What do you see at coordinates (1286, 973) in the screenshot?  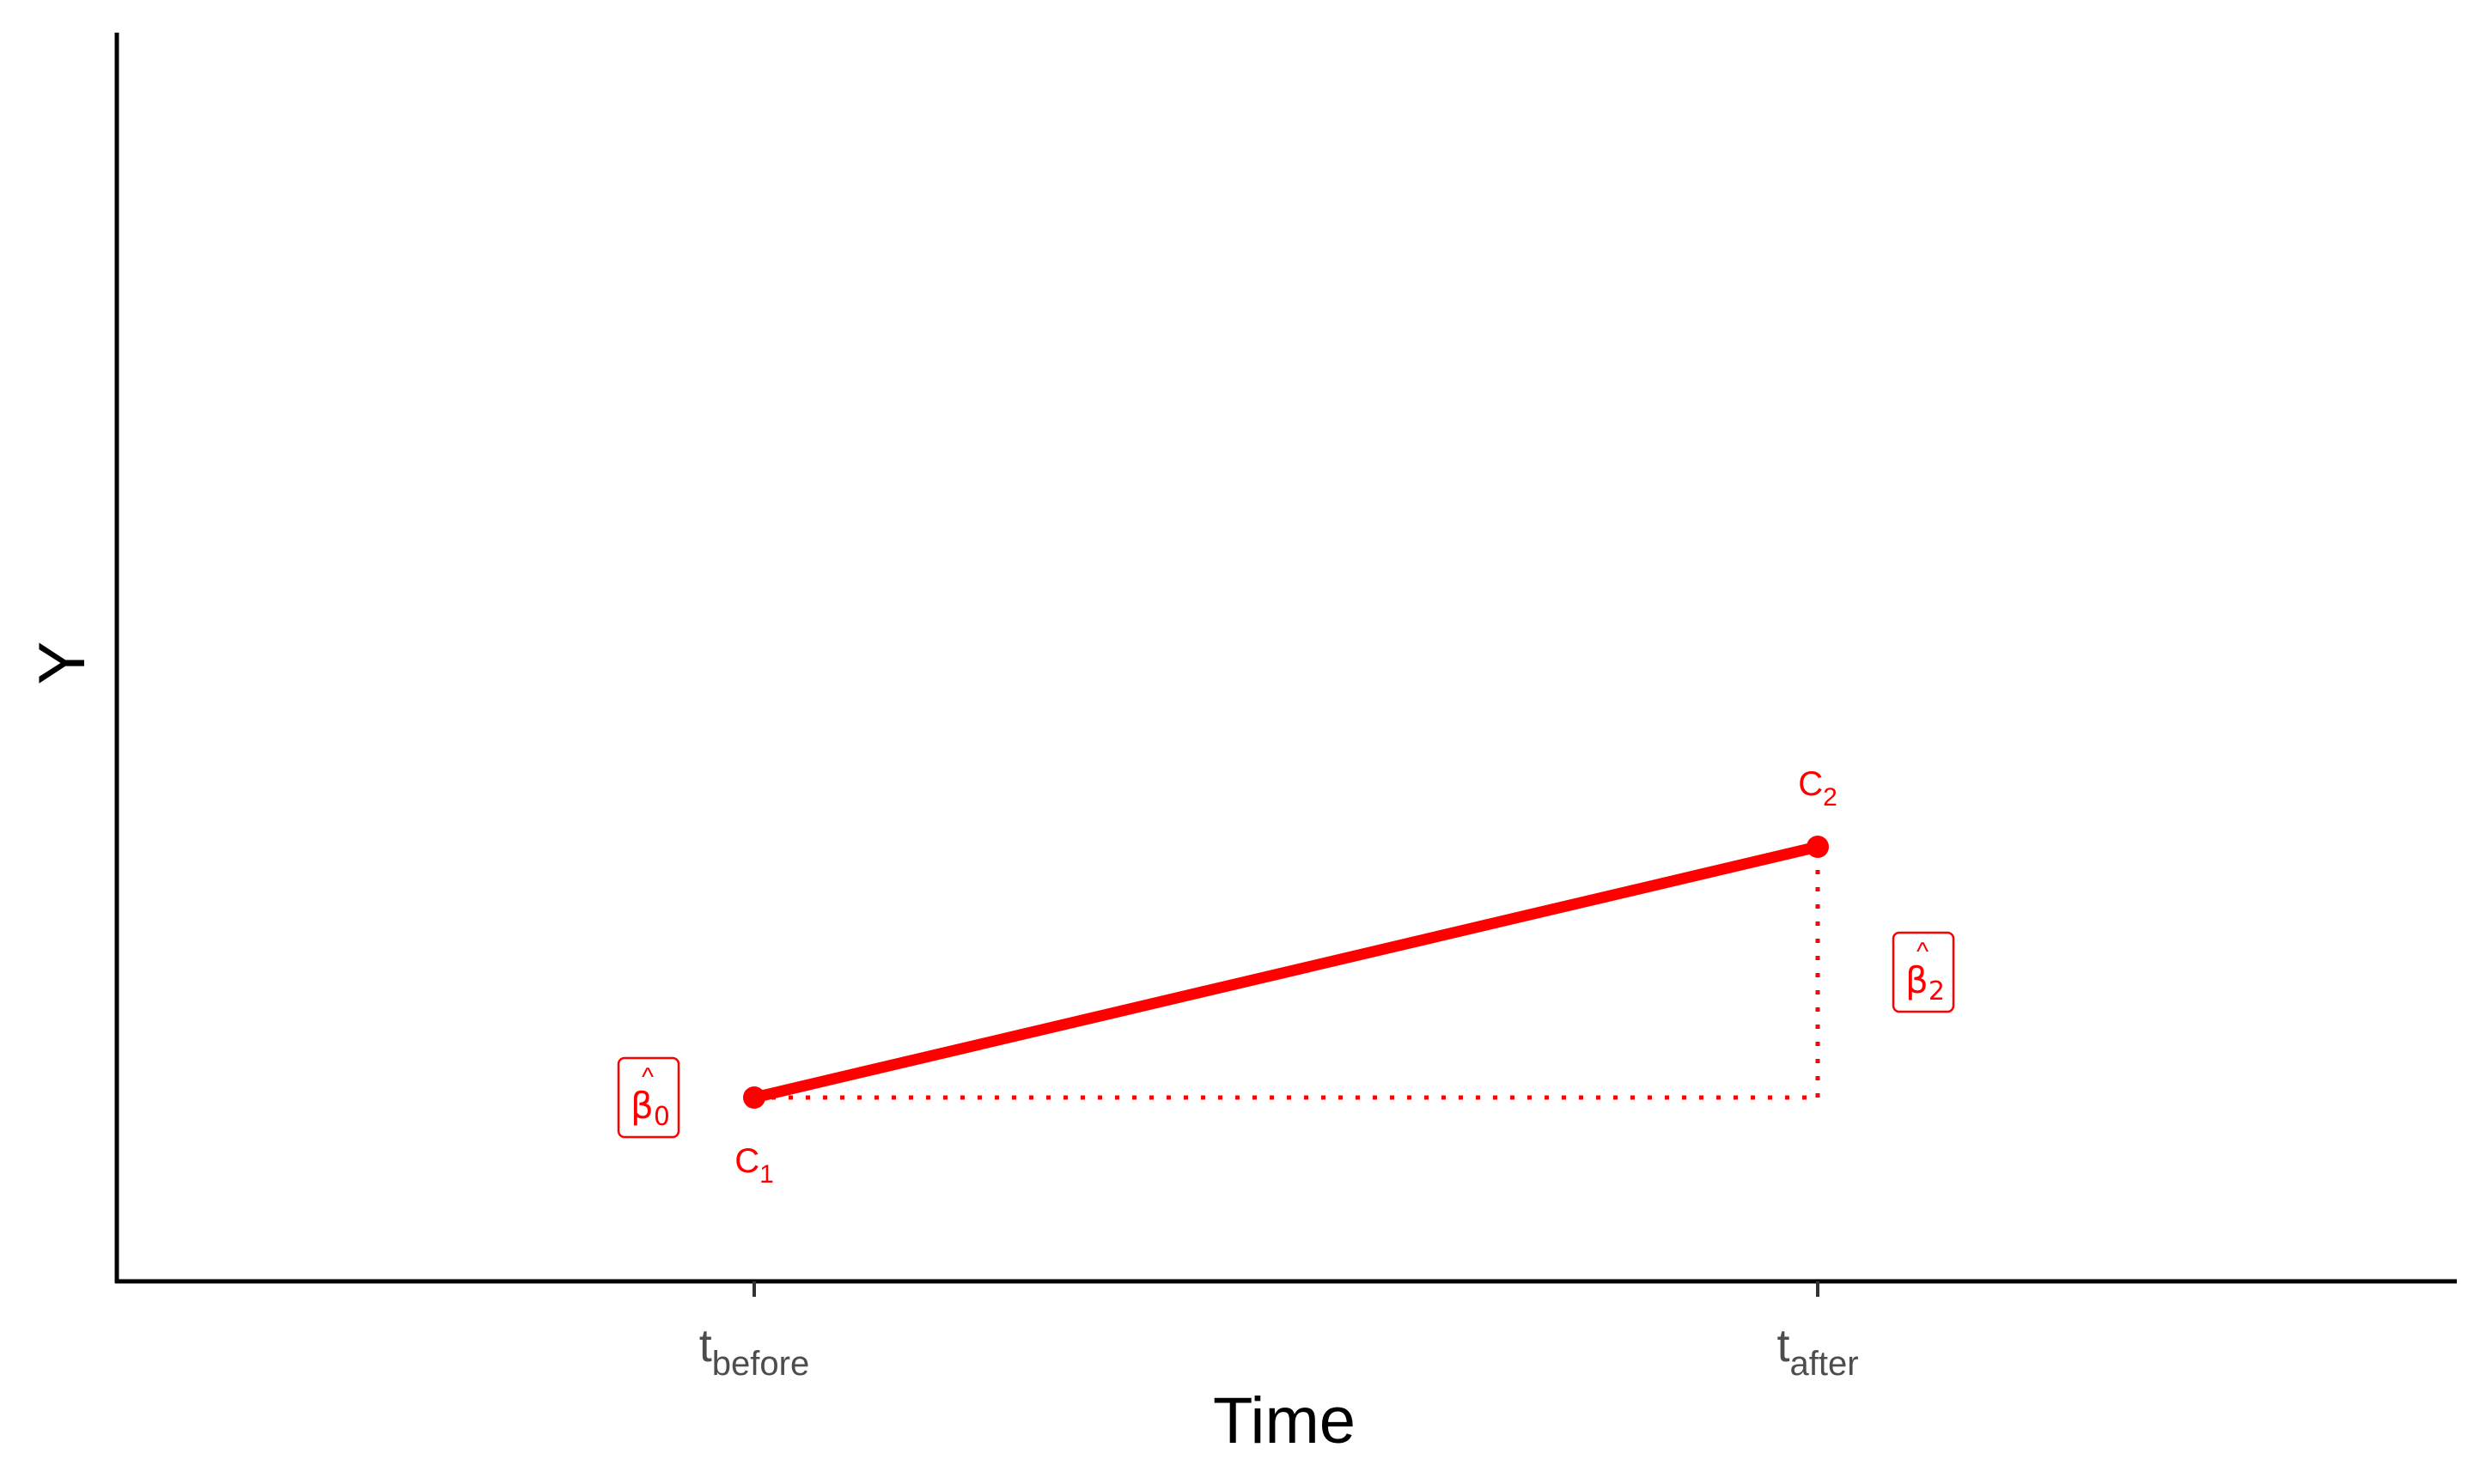 I see `series-line` at bounding box center [1286, 973].